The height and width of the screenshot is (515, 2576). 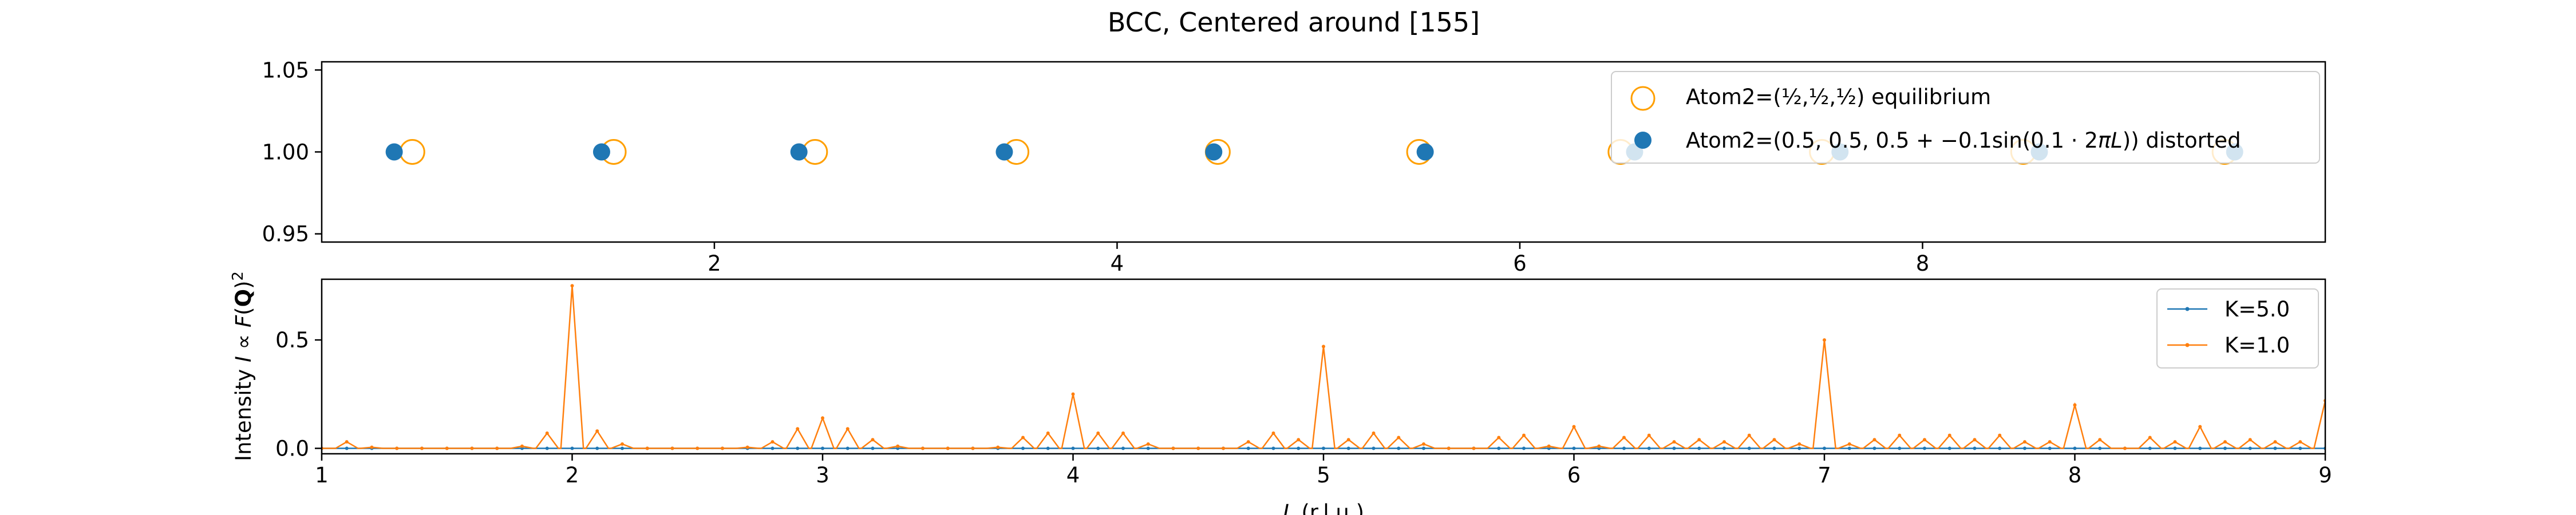 I want to click on legend-comma-1: ,, so click(x=1805, y=97).